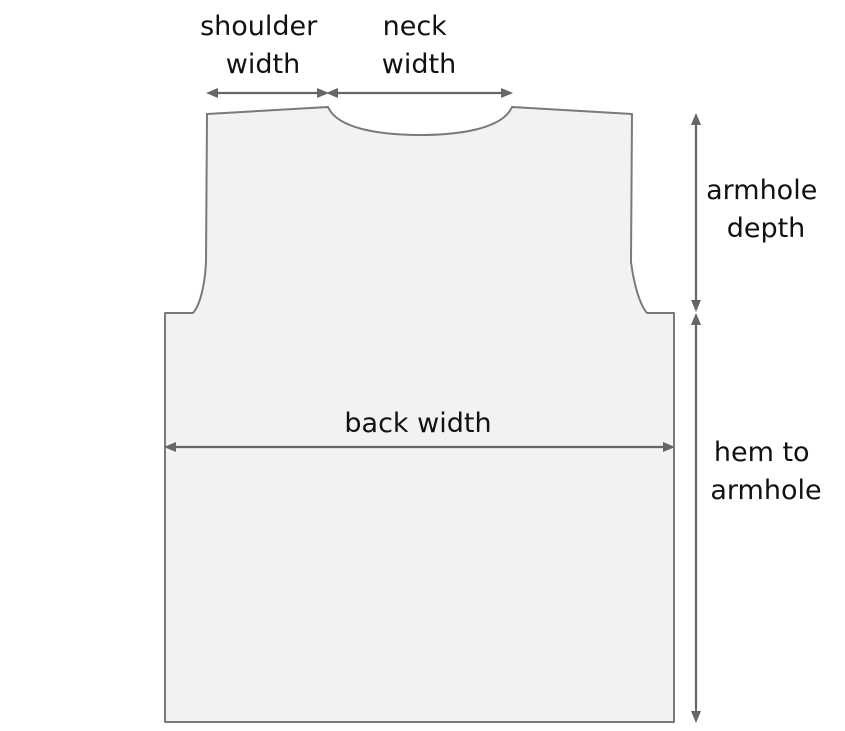 The width and height of the screenshot is (845, 731). What do you see at coordinates (417, 423) in the screenshot?
I see `back-width-label: back width` at bounding box center [417, 423].